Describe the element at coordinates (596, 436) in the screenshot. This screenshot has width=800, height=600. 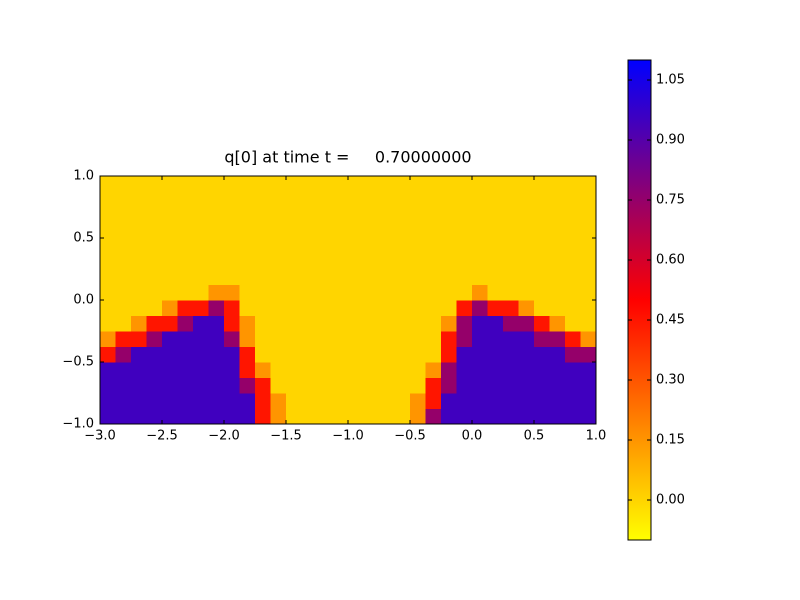
I see `x-tick-label: 1.0` at that location.